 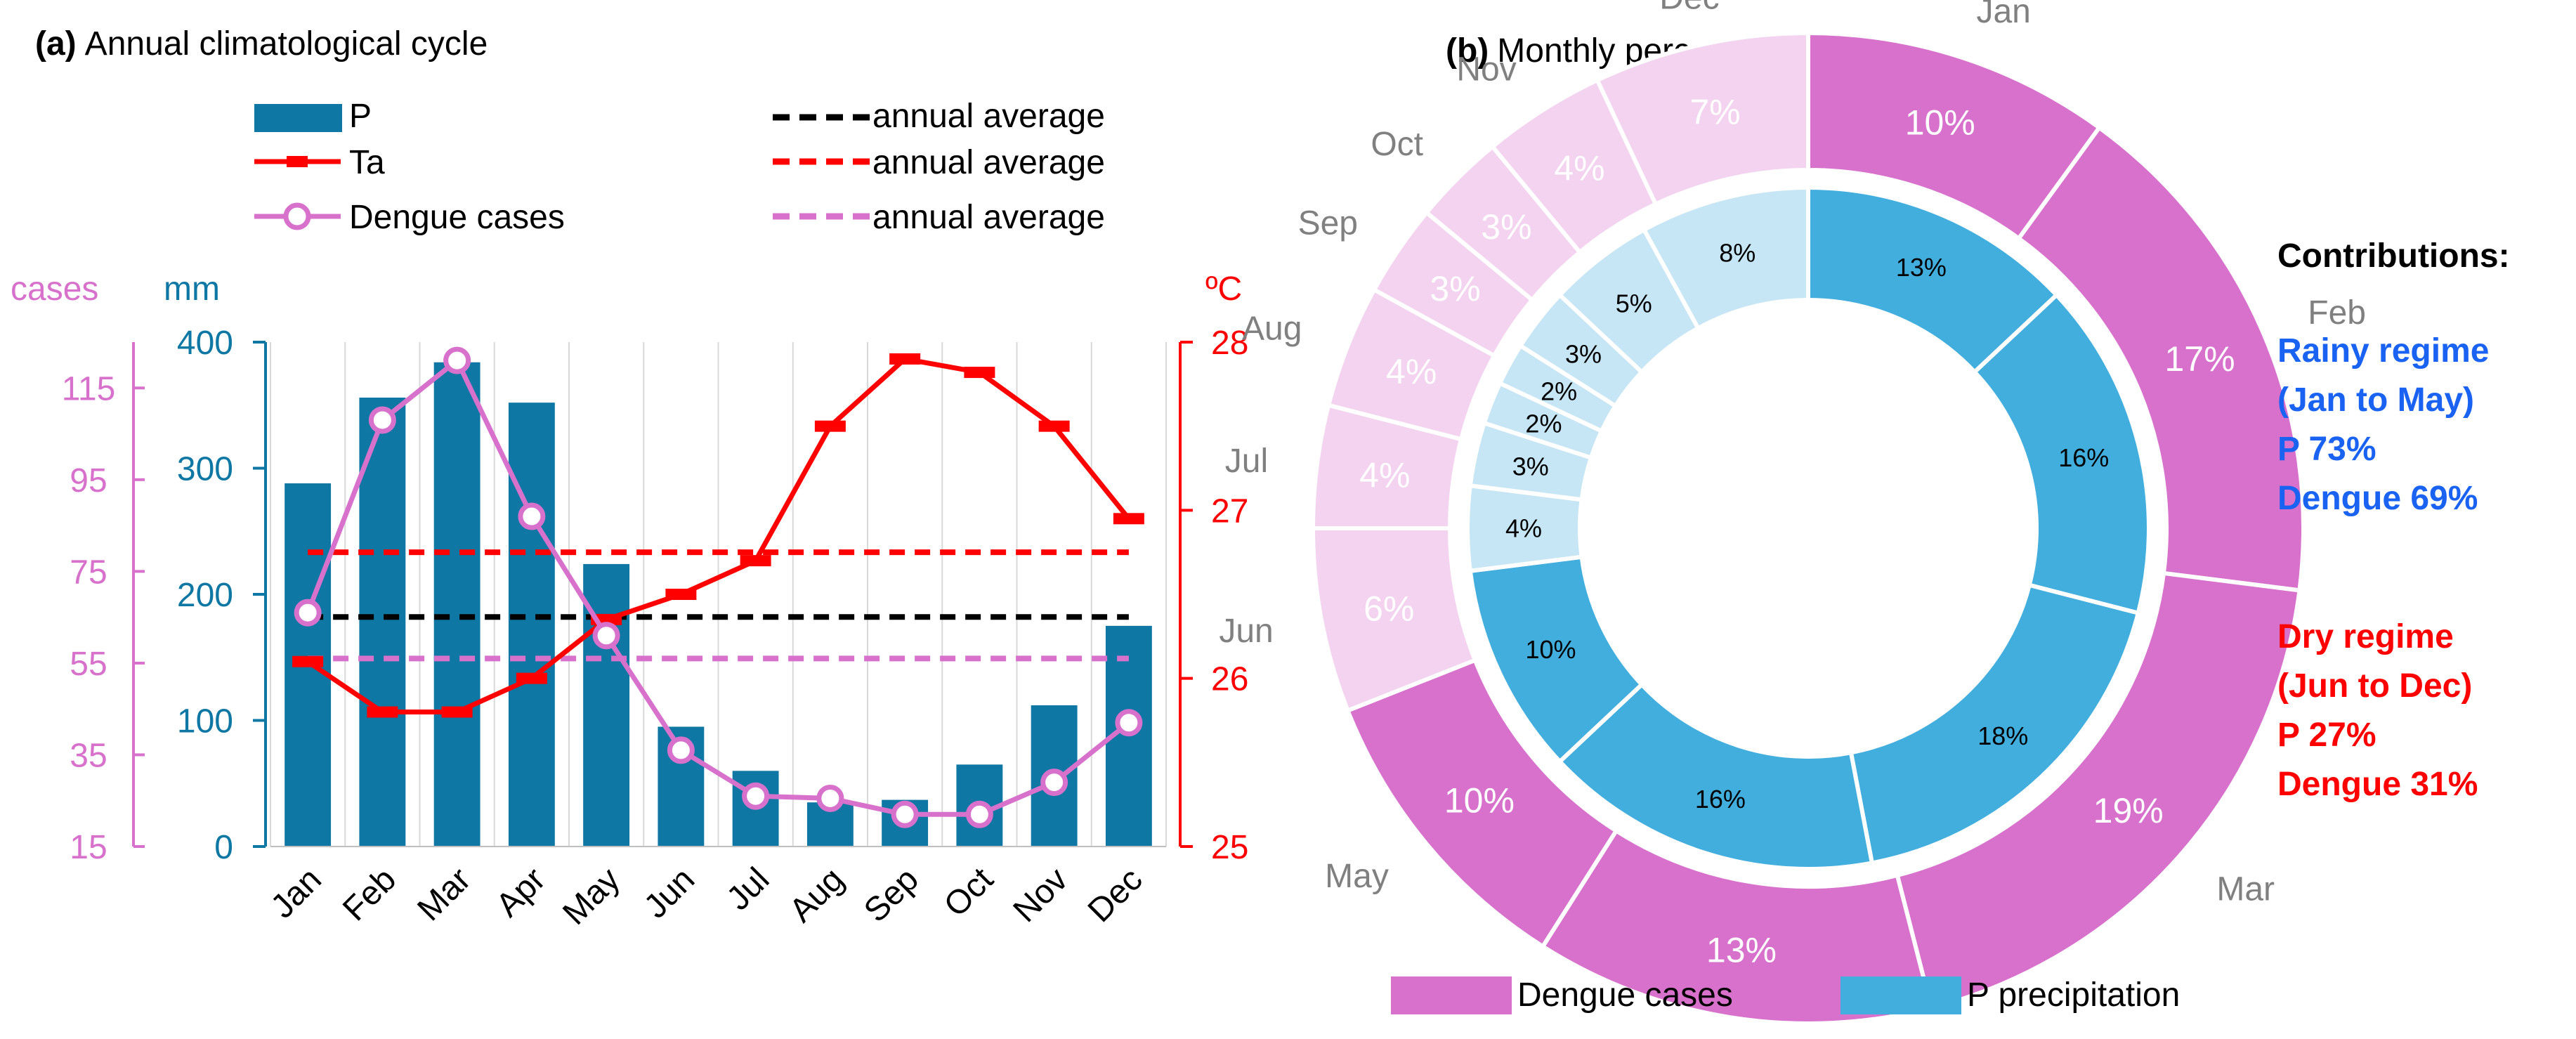 What do you see at coordinates (520, 892) in the screenshot?
I see `x-tick-label-apr: Apr` at bounding box center [520, 892].